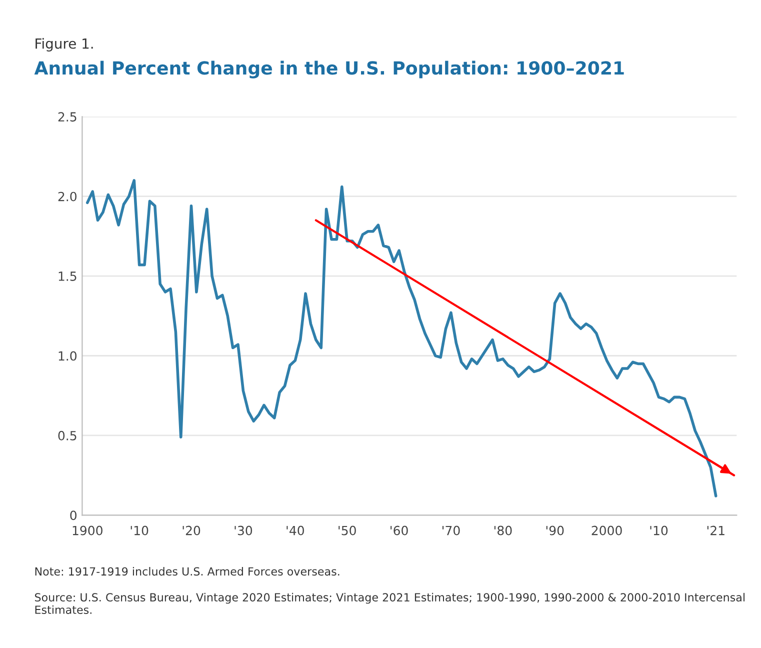 Image resolution: width=761 pixels, height=648 pixels. I want to click on x-tick-label: '60, so click(399, 531).